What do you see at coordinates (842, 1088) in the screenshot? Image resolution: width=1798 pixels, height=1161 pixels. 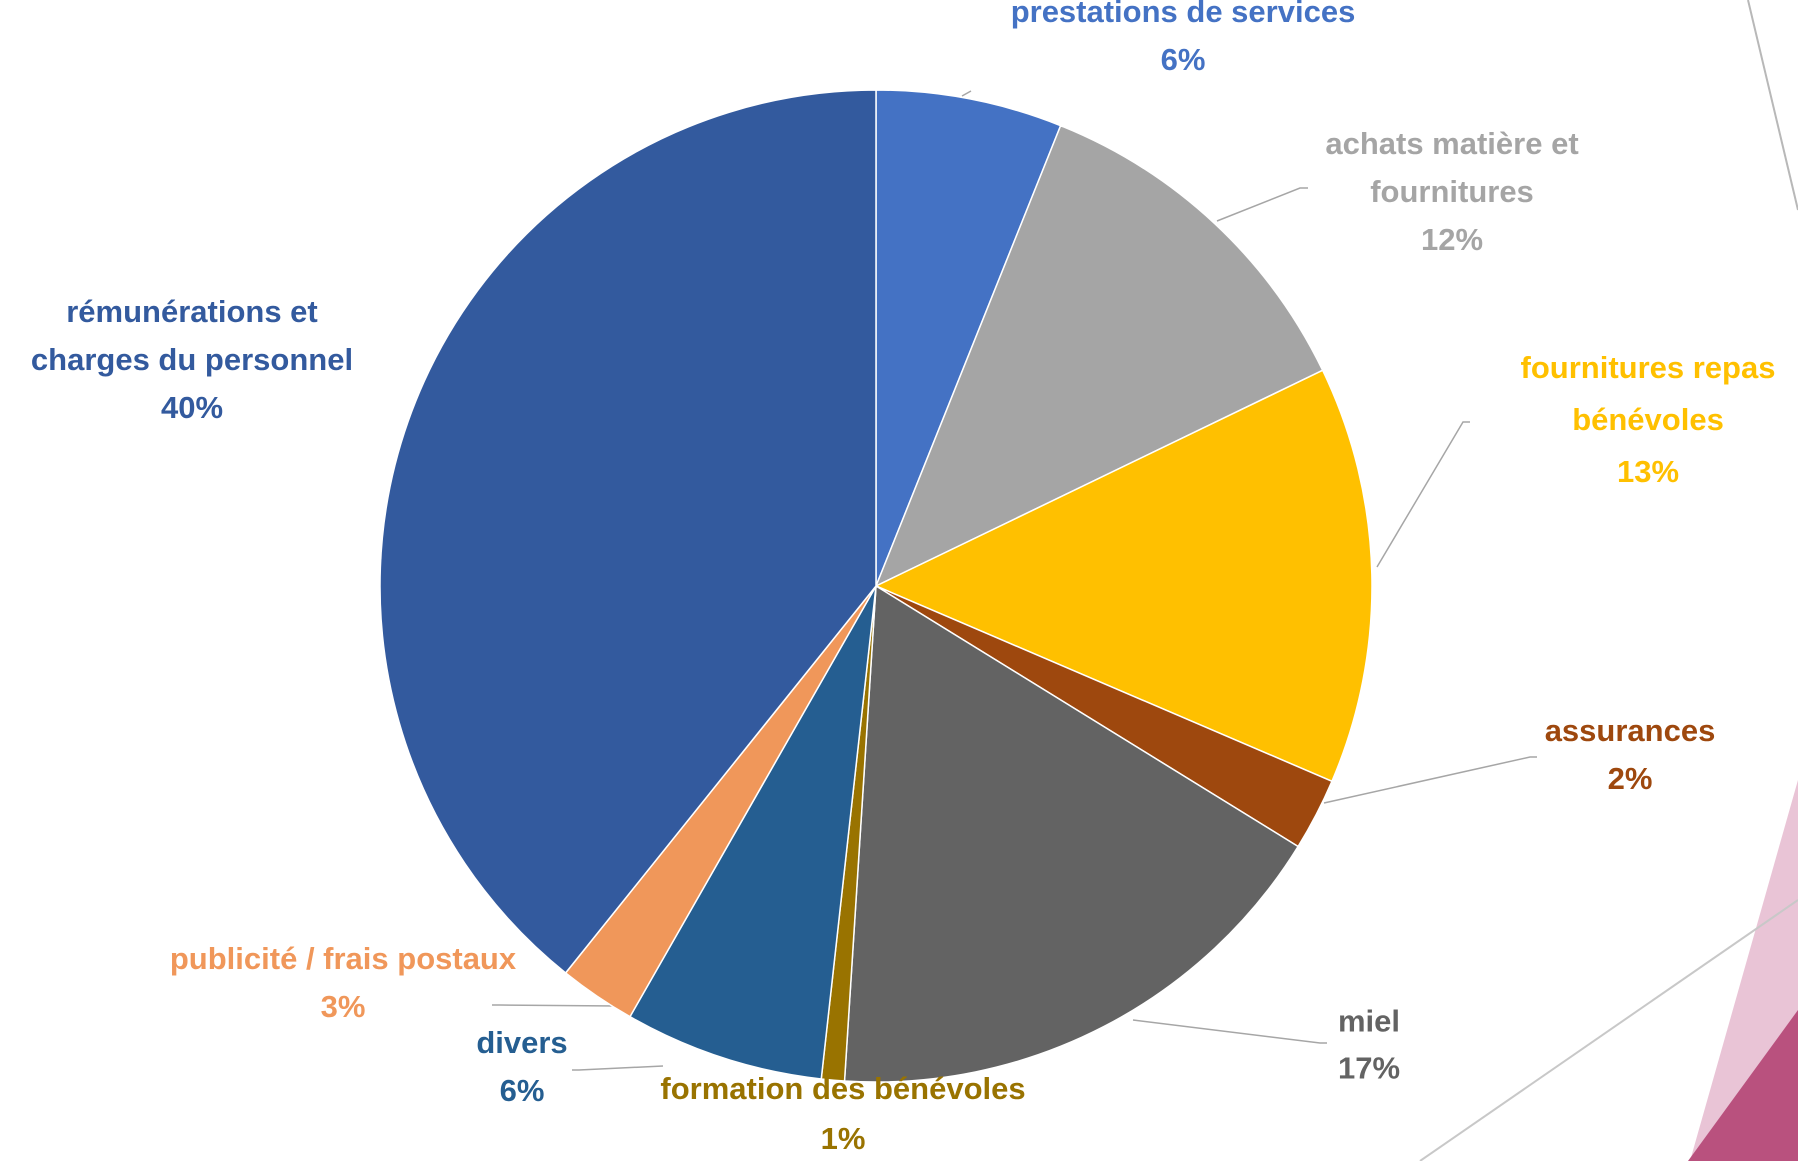 I see `slice-category-label: formation des bénévoles` at bounding box center [842, 1088].